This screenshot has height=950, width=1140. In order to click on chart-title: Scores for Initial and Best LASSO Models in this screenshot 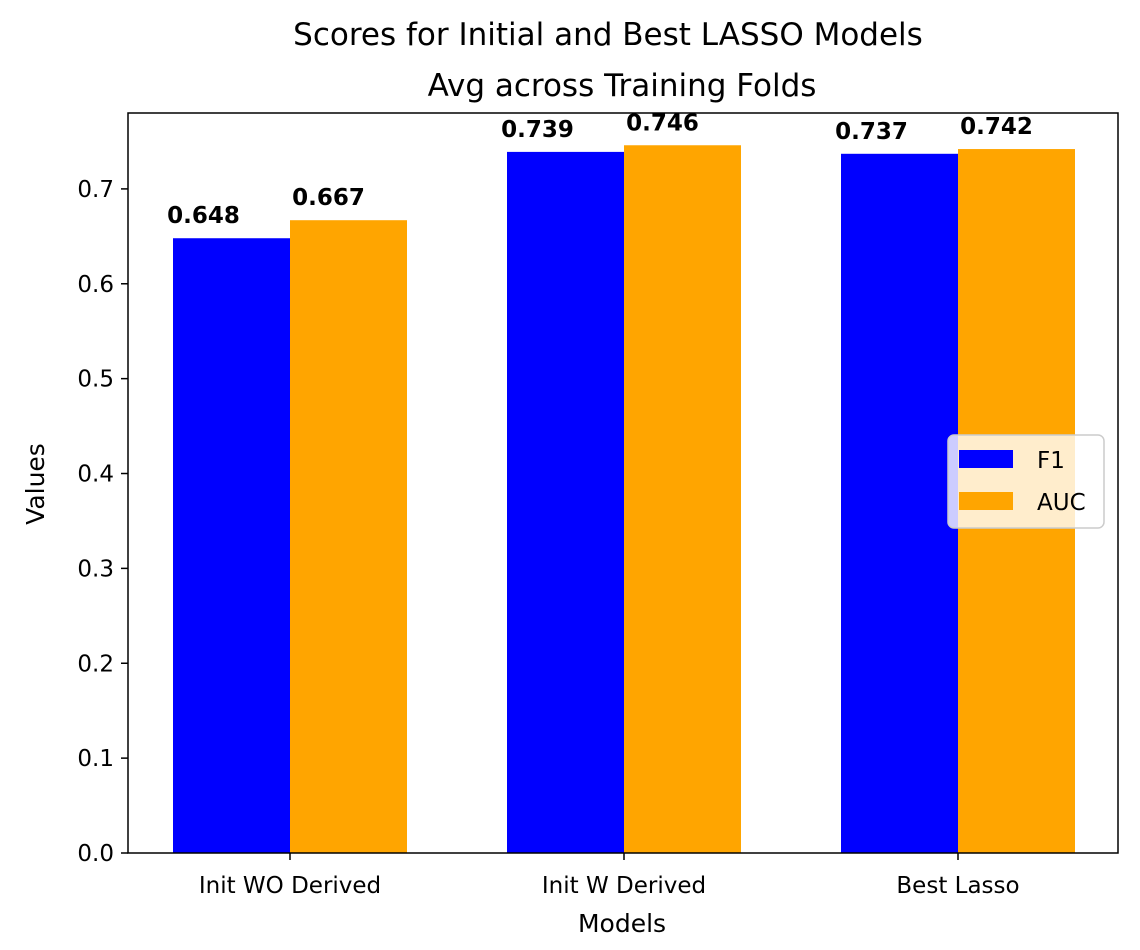, I will do `click(608, 35)`.